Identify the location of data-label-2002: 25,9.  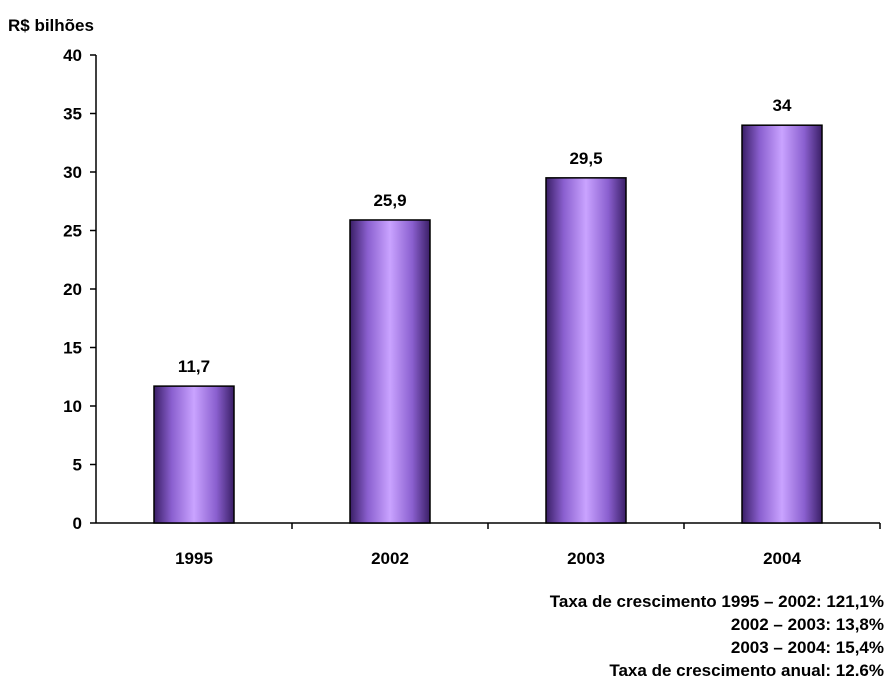
(389, 200).